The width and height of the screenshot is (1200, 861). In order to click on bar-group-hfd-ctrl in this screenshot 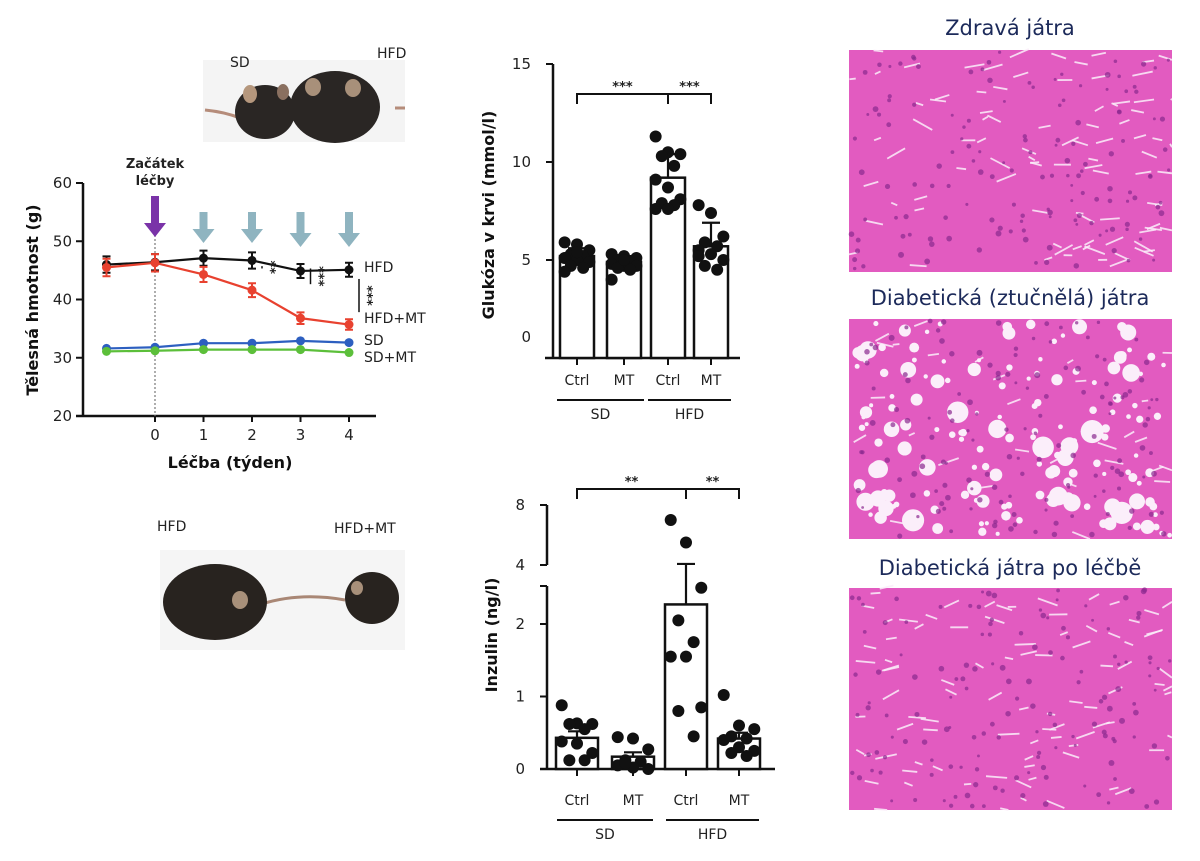, I will do `click(686, 645)`.